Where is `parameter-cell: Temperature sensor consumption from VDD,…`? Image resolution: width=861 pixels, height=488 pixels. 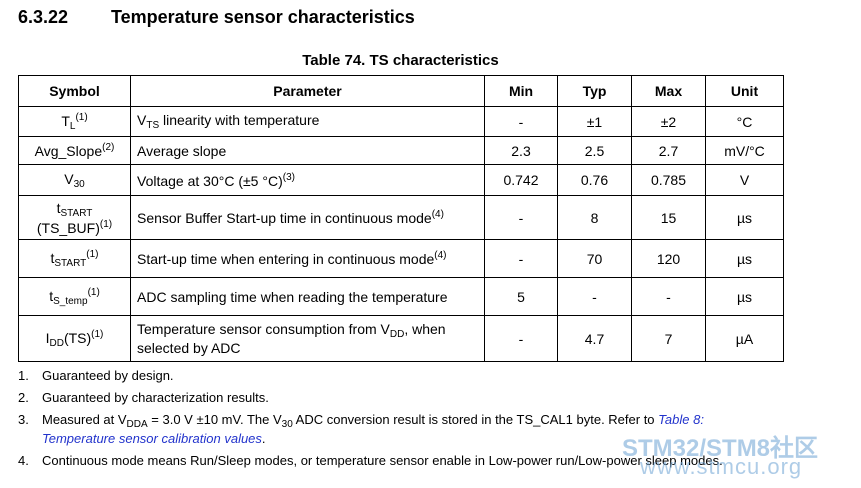 parameter-cell: Temperature sensor consumption from VDD,… is located at coordinates (307, 338).